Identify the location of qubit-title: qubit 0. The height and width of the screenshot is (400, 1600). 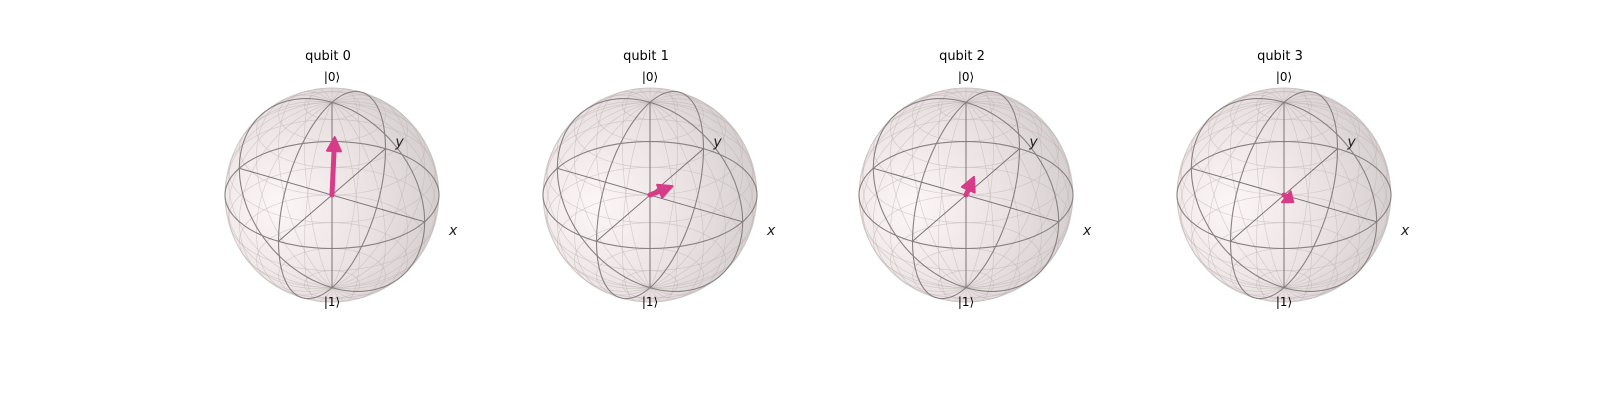
(328, 56).